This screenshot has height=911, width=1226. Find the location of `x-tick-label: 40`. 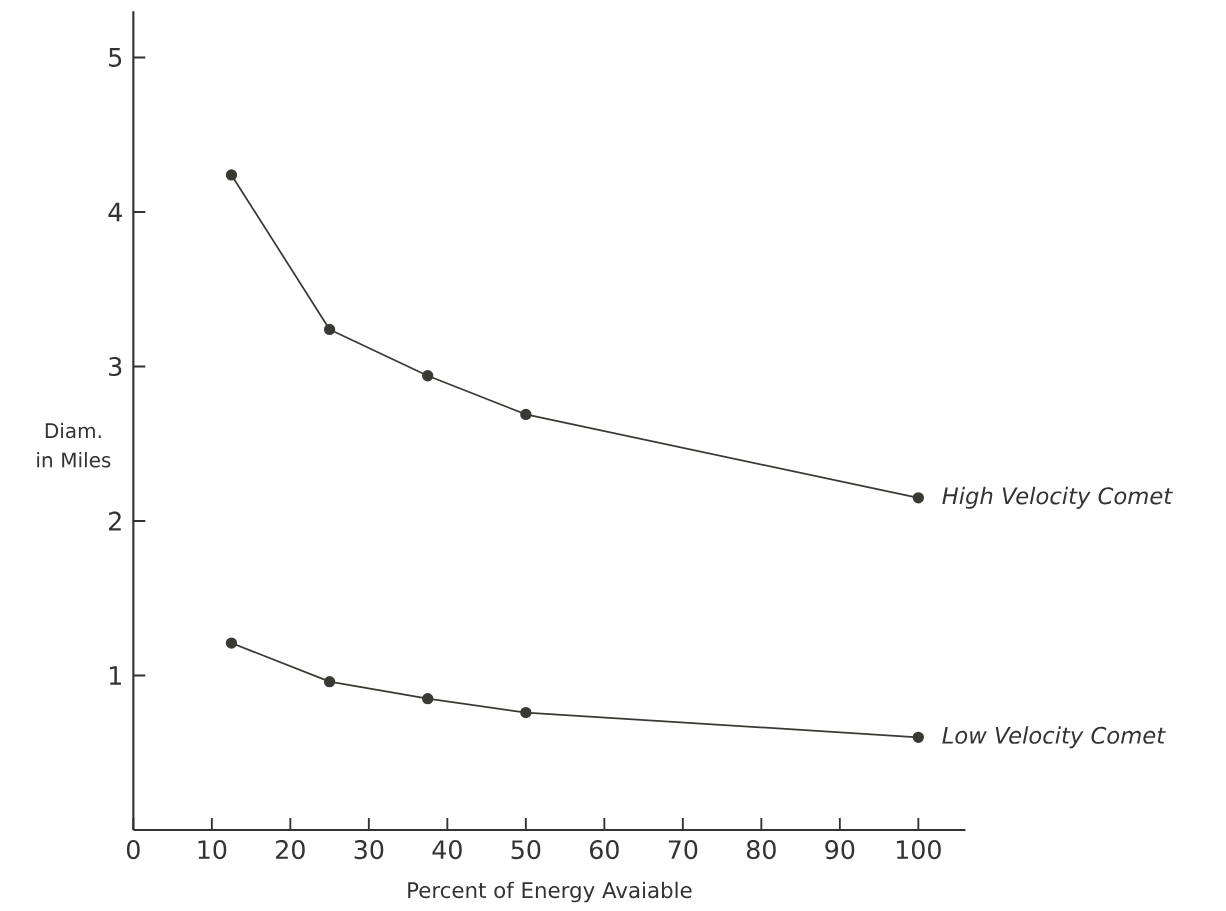

x-tick-label: 40 is located at coordinates (447, 850).